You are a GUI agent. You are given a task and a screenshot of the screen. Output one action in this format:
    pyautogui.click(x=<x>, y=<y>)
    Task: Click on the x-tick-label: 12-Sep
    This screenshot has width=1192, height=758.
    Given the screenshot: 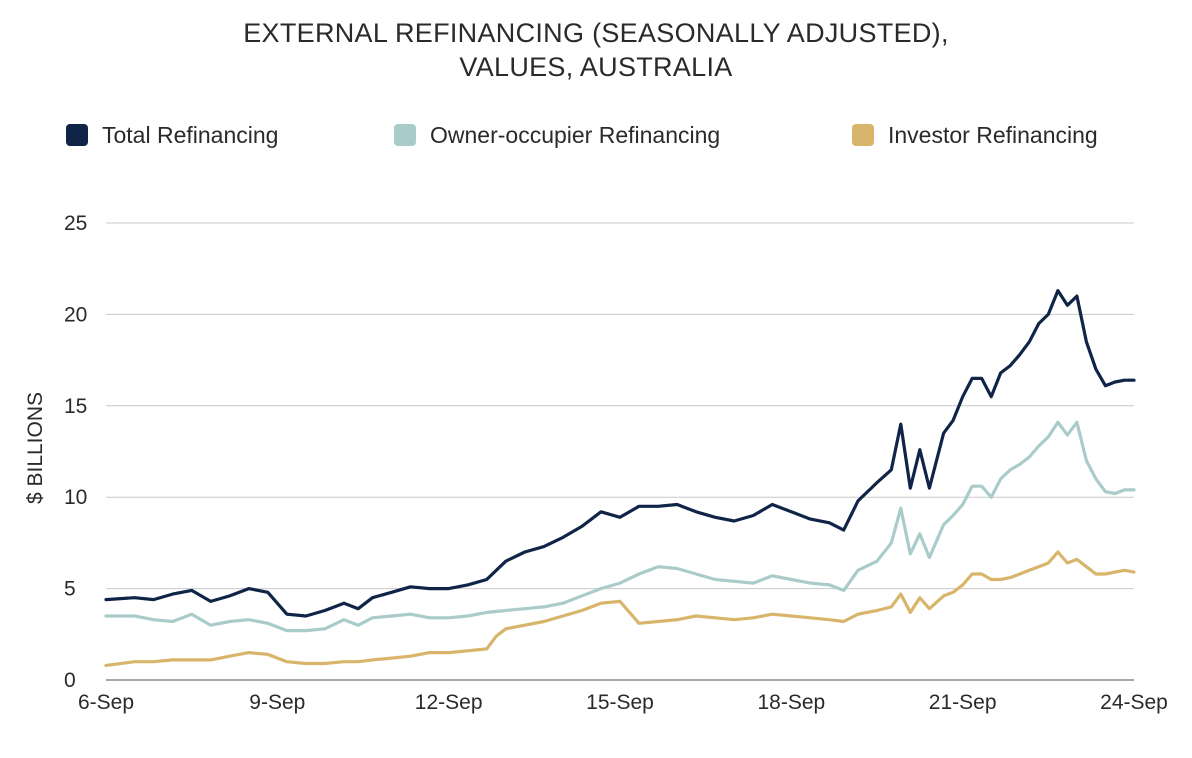 What is the action you would take?
    pyautogui.click(x=449, y=702)
    